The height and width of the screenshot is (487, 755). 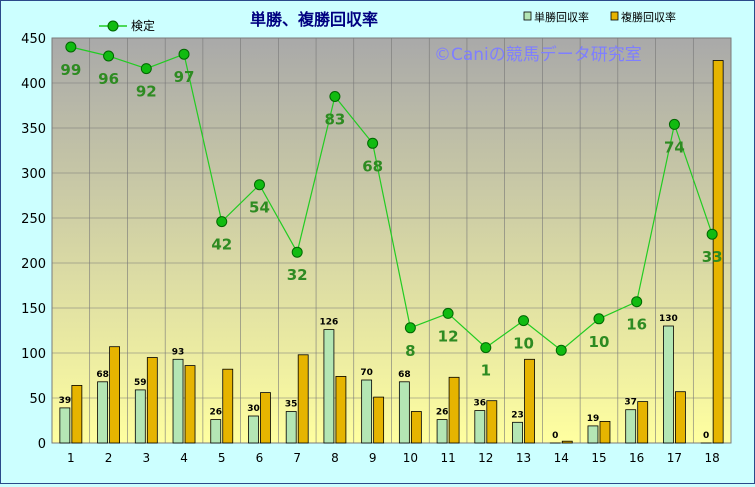 What do you see at coordinates (636, 325) in the screenshot?
I see `line-point-label: 16` at bounding box center [636, 325].